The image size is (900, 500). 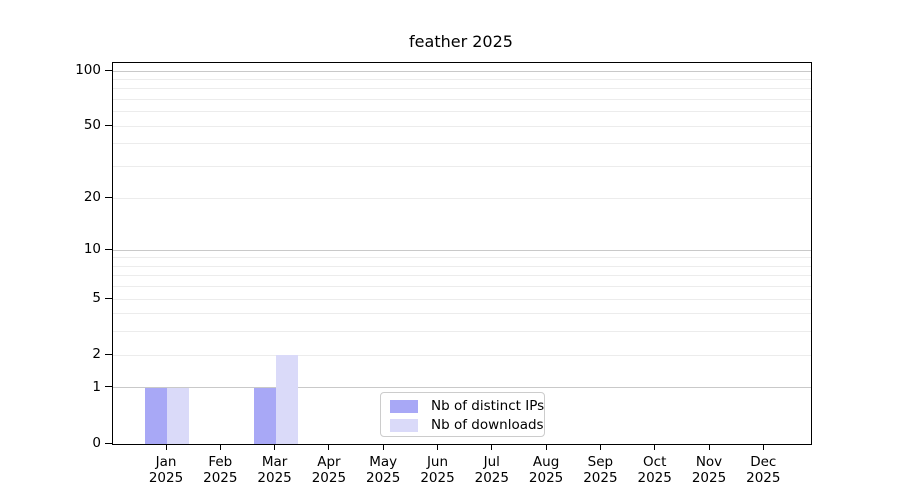 What do you see at coordinates (96, 443) in the screenshot?
I see `y-tick-label: 0` at bounding box center [96, 443].